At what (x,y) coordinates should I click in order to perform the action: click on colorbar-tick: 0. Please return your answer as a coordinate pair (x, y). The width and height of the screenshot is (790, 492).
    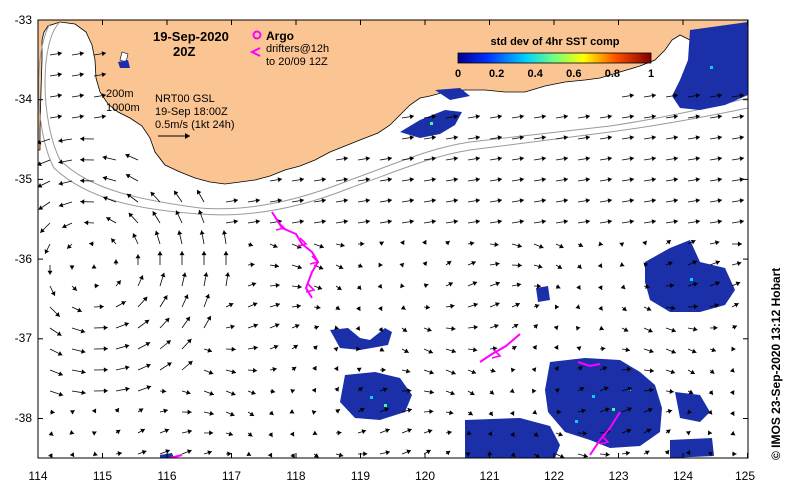
    Looking at the image, I should click on (458, 74).